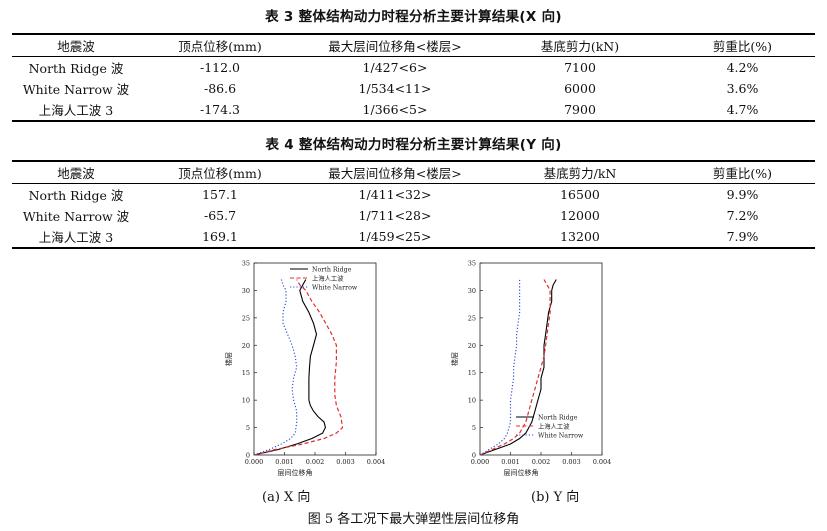 This screenshot has height=531, width=827. Describe the element at coordinates (395, 215) in the screenshot. I see `table-cell: 1/711<28>` at that location.